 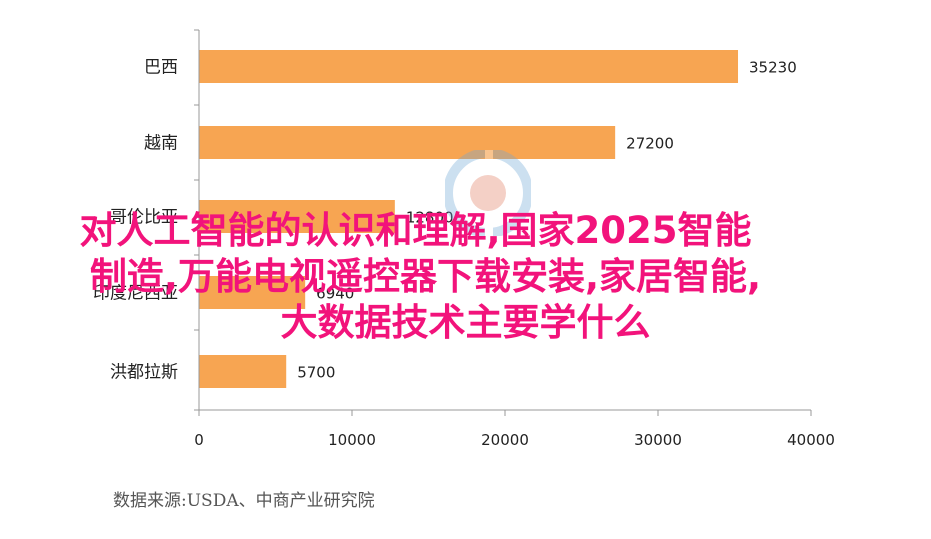 I want to click on overlay-text-line-1: 对人工智能的认识和理解,国家2025智能, so click(x=415, y=230).